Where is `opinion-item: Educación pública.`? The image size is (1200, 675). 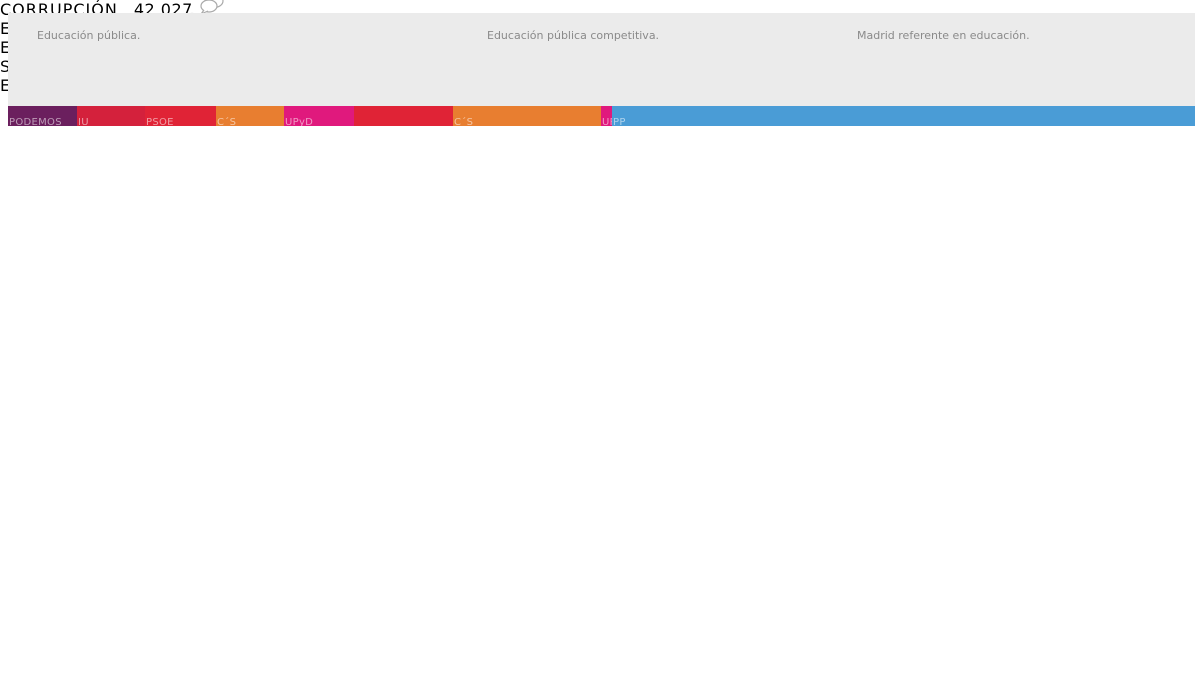 opinion-item: Educación pública. is located at coordinates (89, 35).